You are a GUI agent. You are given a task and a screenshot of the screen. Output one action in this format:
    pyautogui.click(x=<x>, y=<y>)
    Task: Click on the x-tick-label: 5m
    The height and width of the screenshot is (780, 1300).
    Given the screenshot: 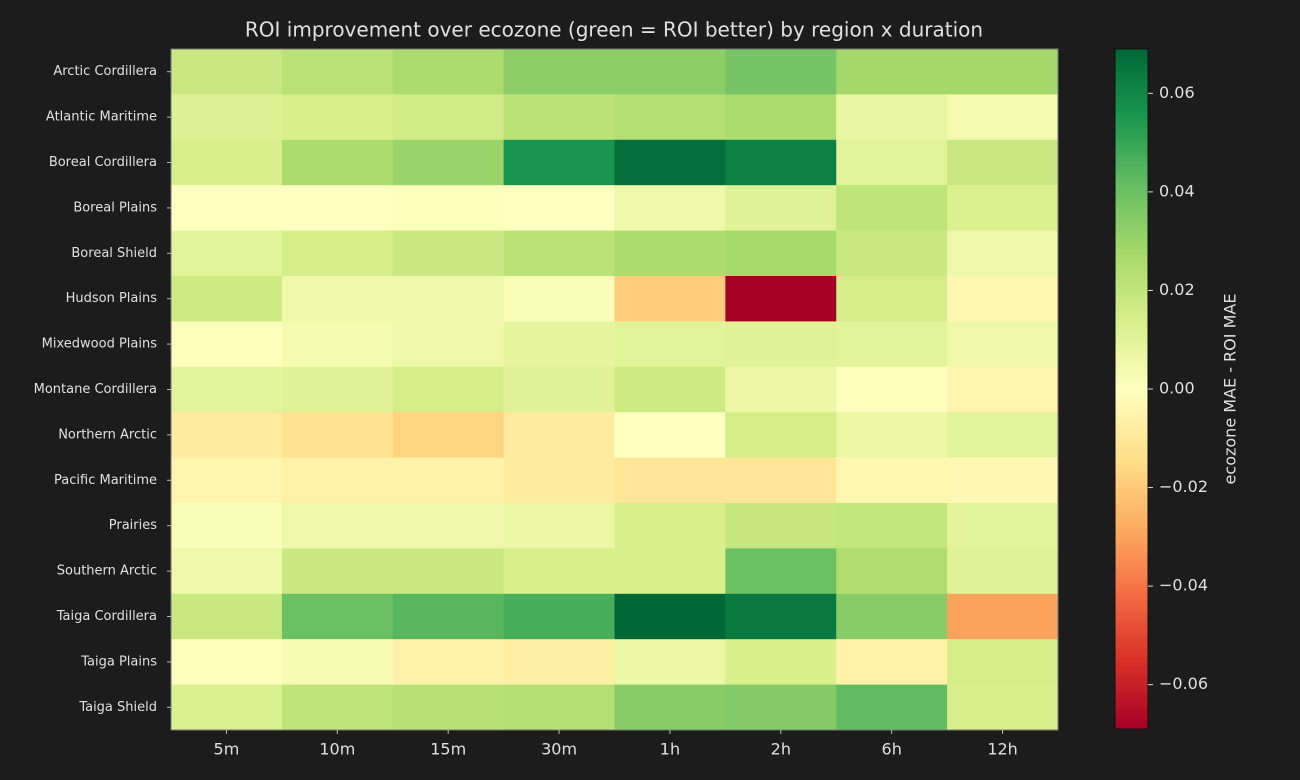 What is the action you would take?
    pyautogui.click(x=227, y=749)
    